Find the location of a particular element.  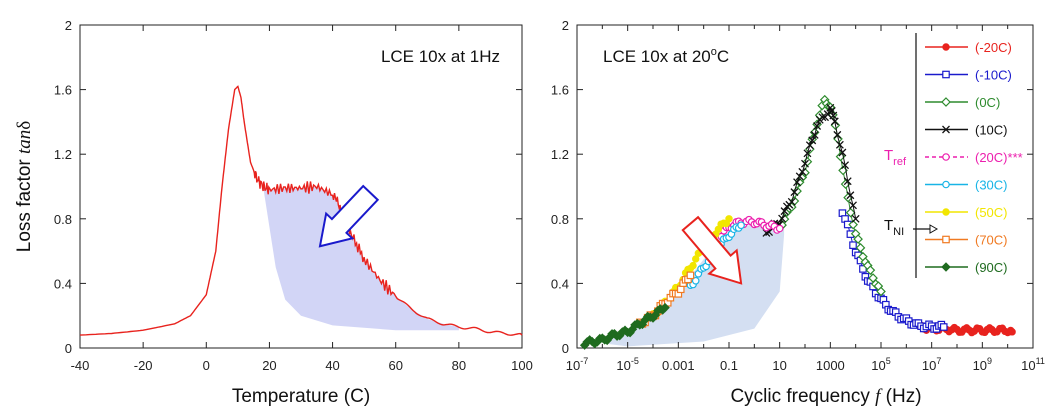

x-tick-label: 1000 is located at coordinates (830, 365).